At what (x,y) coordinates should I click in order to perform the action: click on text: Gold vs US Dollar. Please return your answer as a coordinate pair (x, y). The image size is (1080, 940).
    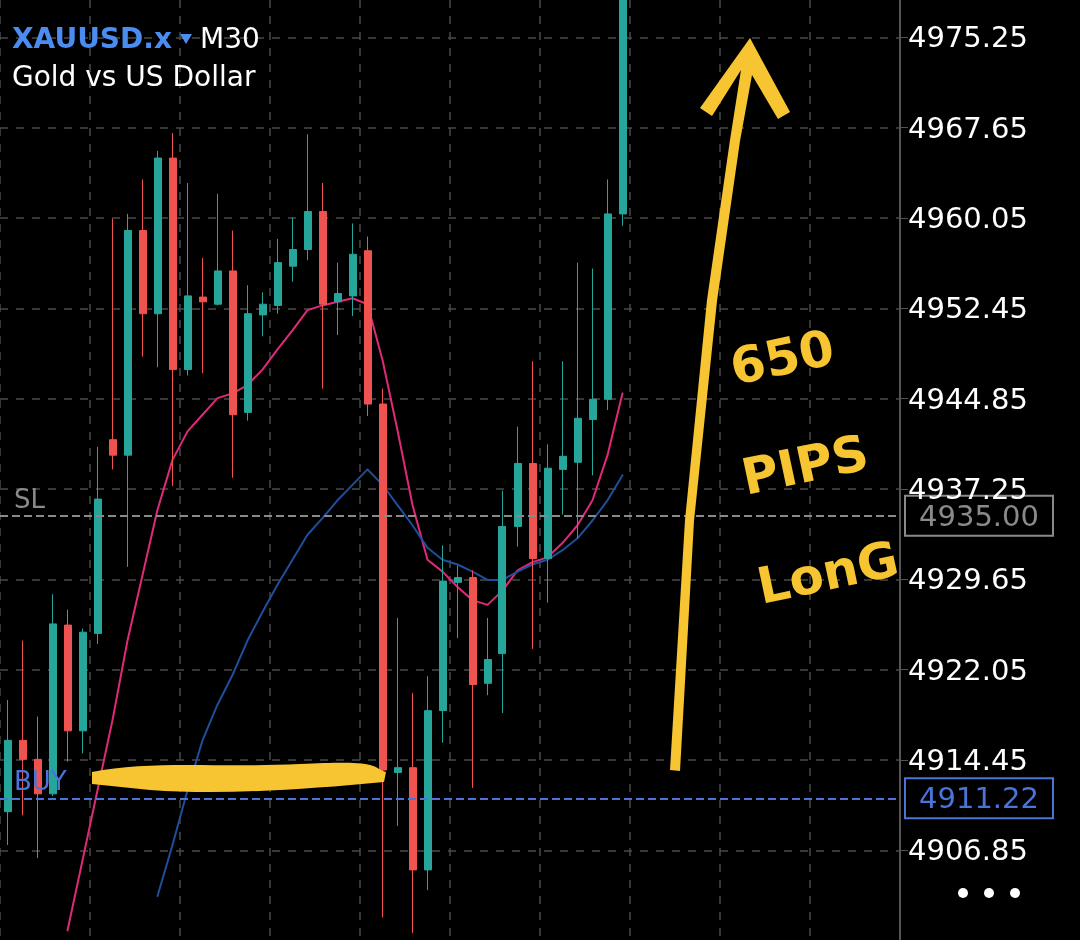
    Looking at the image, I should click on (134, 77).